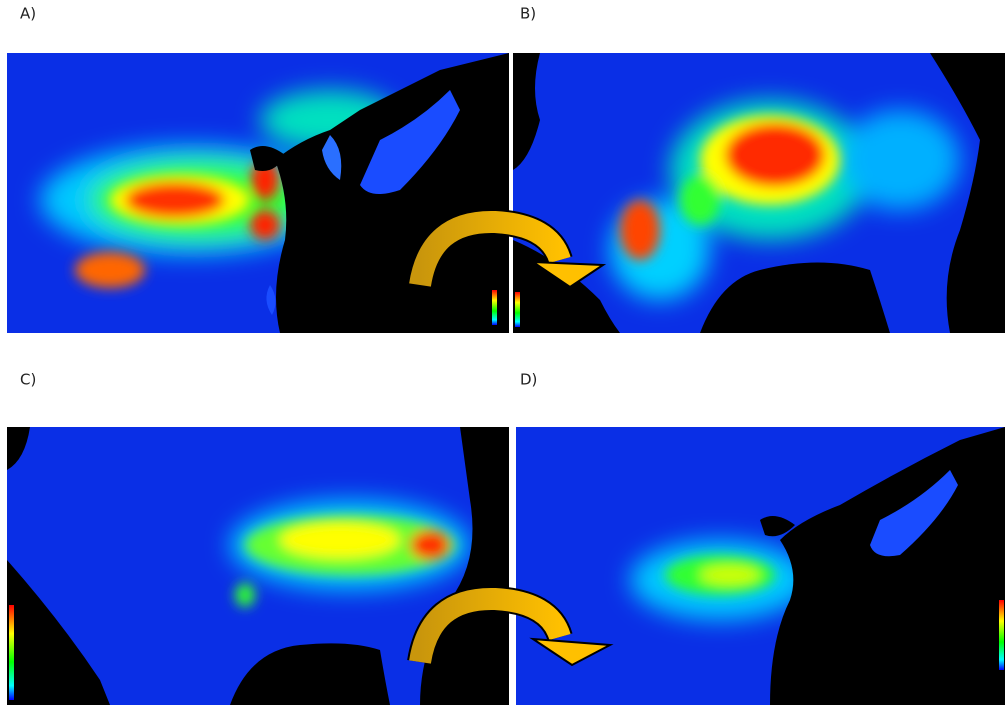  I want to click on panel-label: C), so click(28, 380).